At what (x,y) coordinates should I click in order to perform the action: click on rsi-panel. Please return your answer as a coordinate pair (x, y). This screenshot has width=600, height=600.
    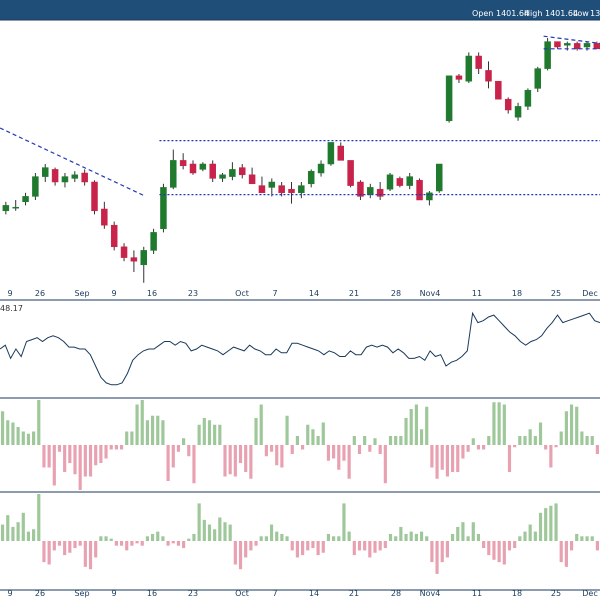
    Looking at the image, I should click on (300, 348).